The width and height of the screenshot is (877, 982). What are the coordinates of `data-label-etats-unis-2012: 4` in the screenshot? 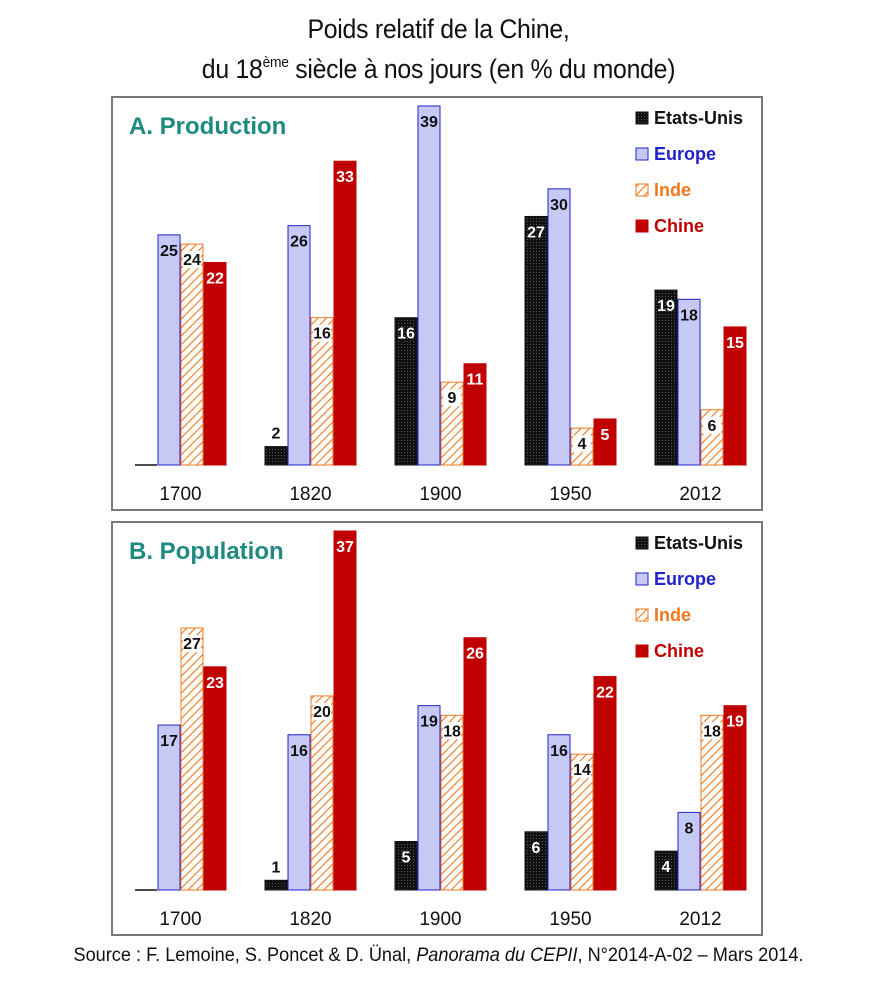 It's located at (666, 867).